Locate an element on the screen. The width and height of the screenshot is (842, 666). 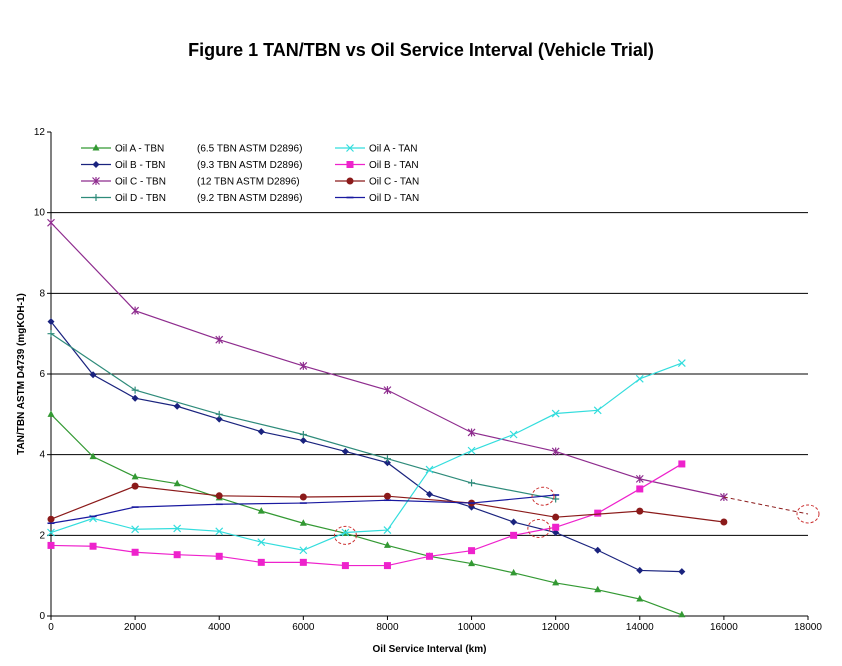
y-tick-label: 2 is located at coordinates (42, 535).